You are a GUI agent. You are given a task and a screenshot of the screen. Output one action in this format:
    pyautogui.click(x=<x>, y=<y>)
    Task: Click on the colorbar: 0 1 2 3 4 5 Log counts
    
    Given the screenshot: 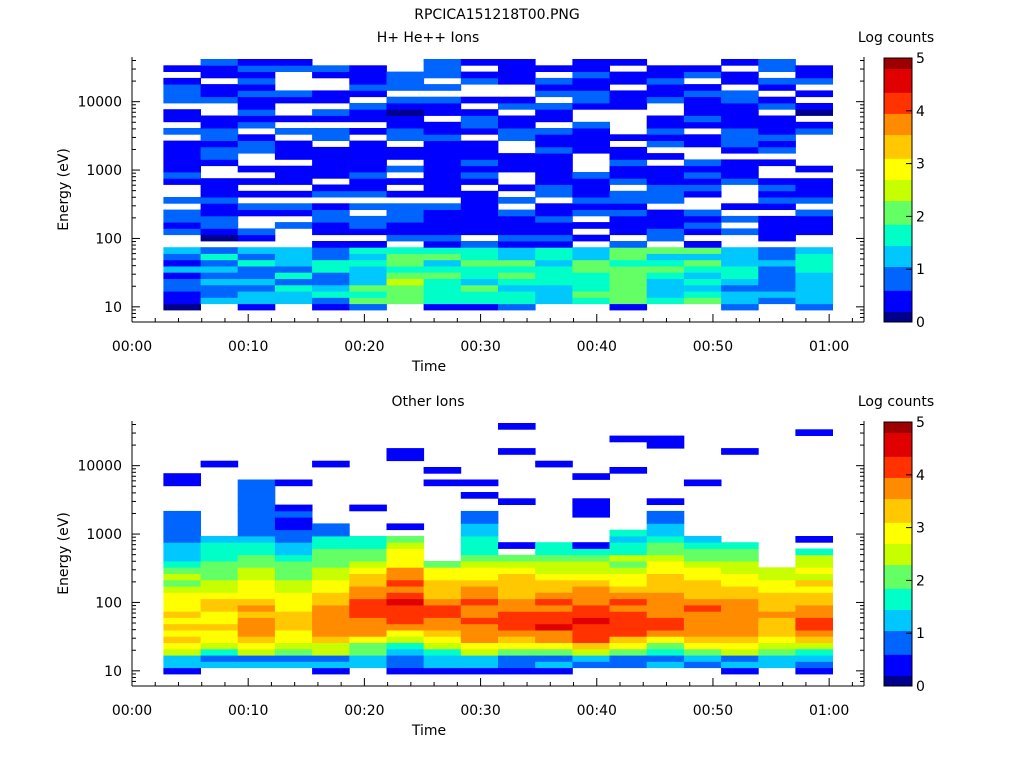 What is the action you would take?
    pyautogui.click(x=896, y=180)
    